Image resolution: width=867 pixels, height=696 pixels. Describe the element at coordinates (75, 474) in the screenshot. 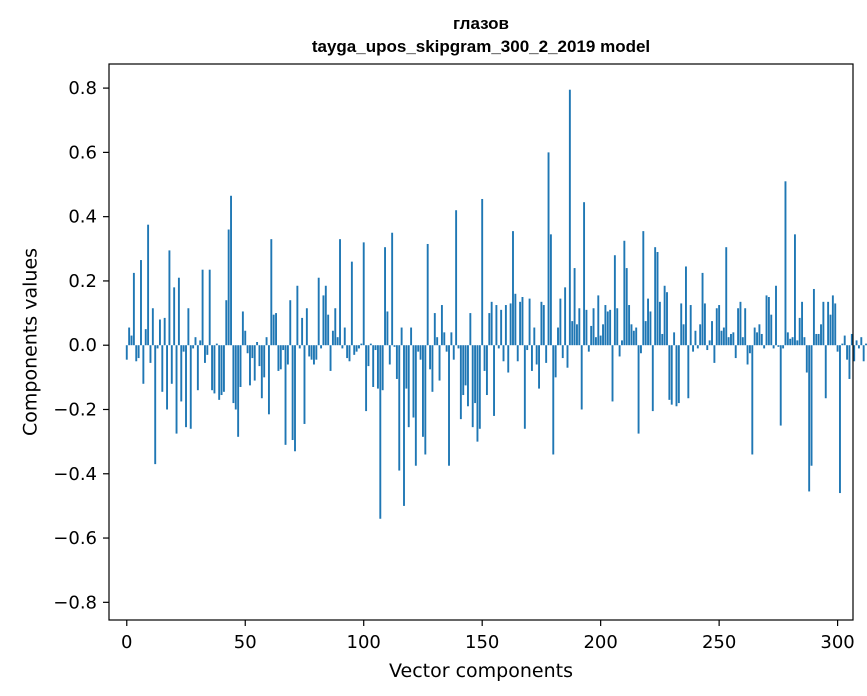

I see `y-tick-label: −0.4` at that location.